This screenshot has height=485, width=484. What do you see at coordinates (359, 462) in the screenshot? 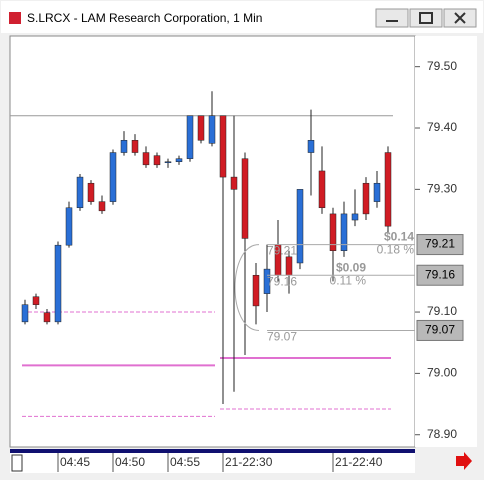
I see `x-tick-label: 21-22:40` at bounding box center [359, 462].